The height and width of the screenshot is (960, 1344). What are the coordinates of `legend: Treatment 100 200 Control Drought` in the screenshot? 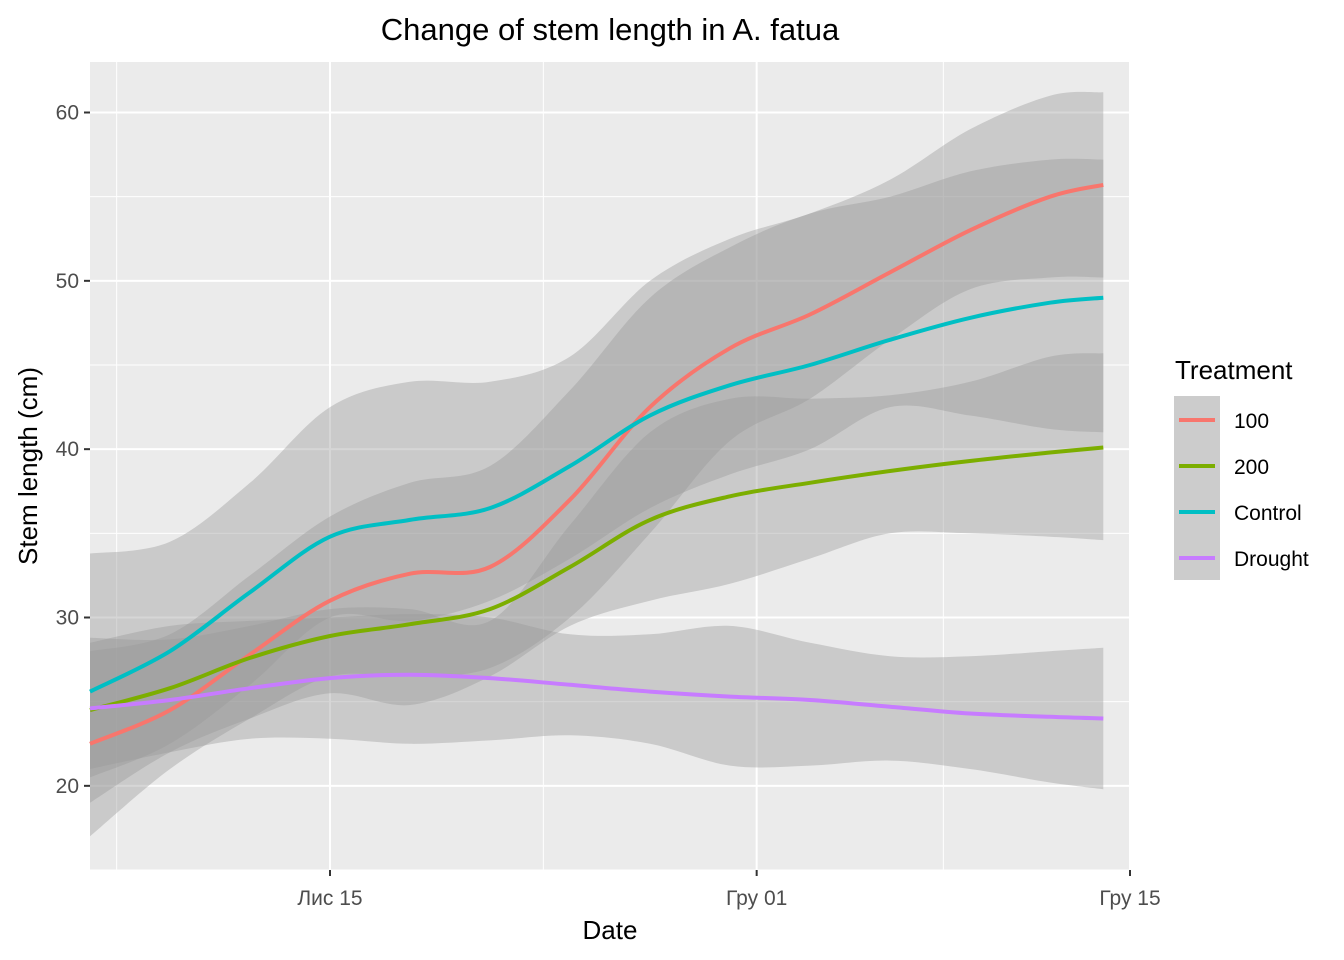 It's located at (1241, 467).